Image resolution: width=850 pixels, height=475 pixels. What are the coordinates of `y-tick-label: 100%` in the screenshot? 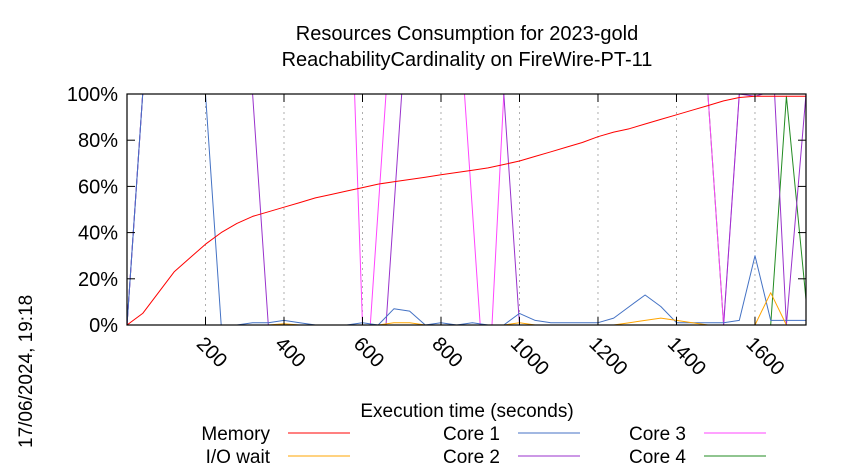 It's located at (92, 95).